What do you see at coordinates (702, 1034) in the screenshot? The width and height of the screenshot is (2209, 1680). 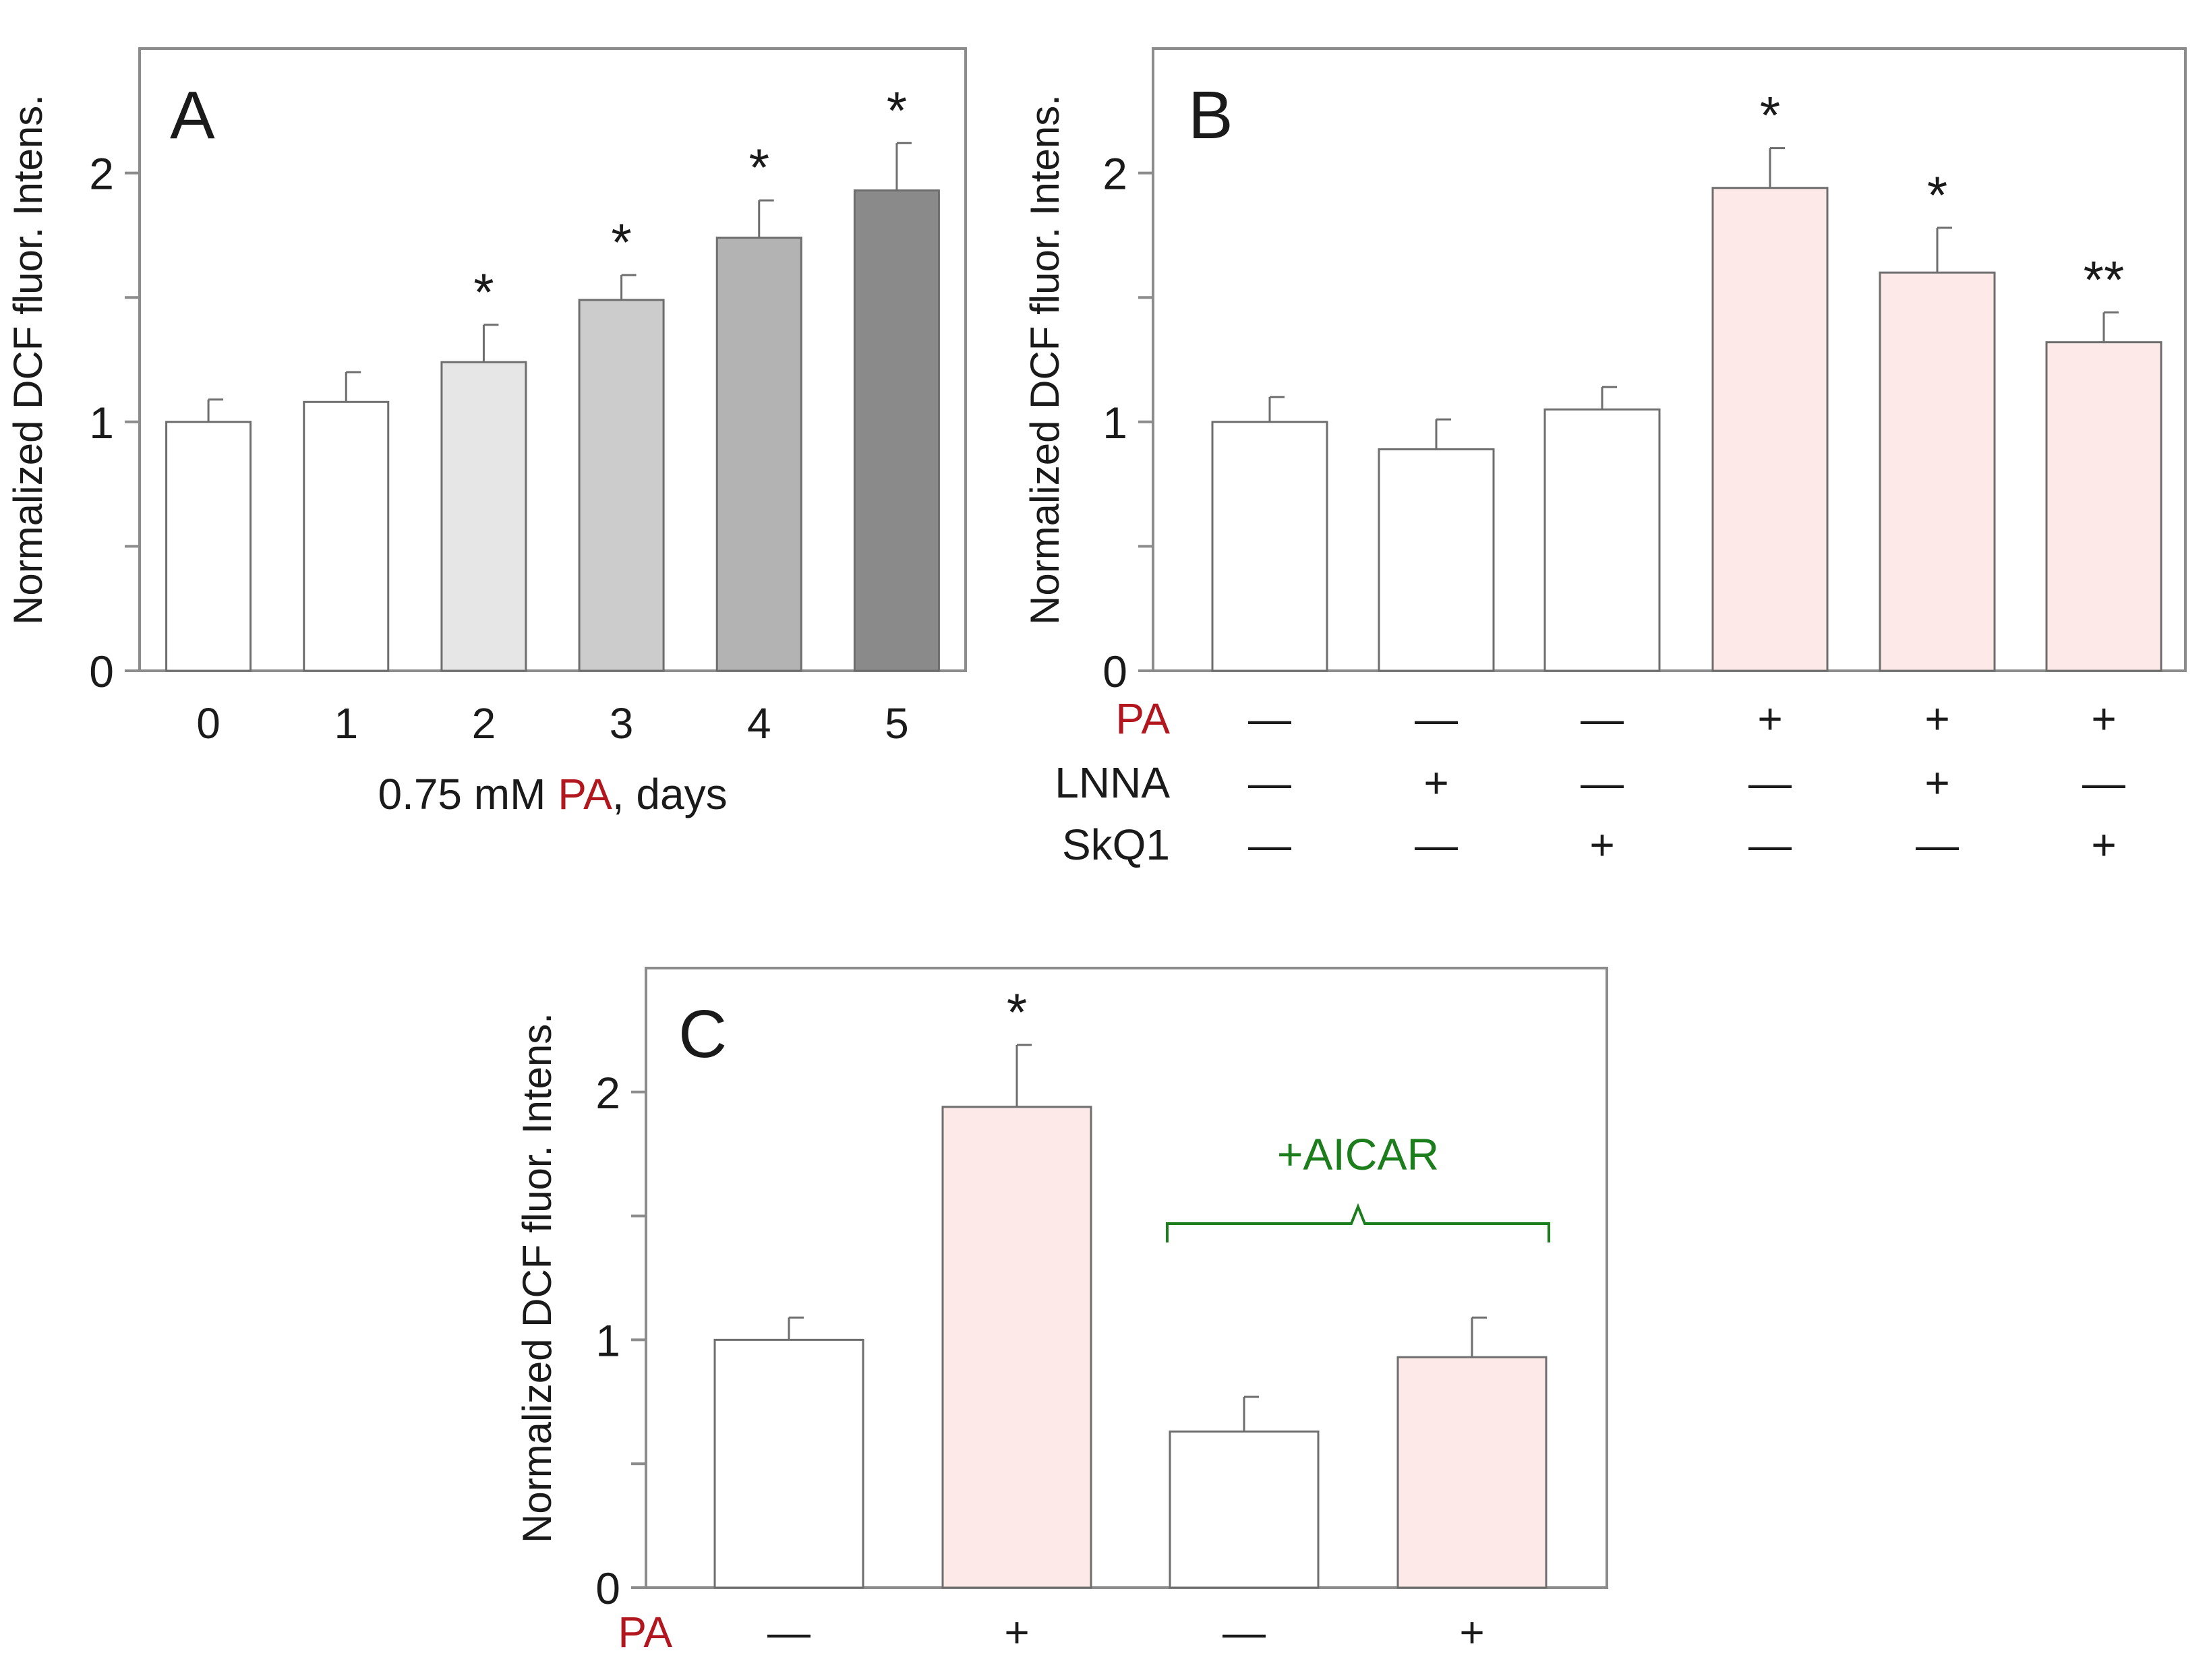 I see `panel-letter: C` at bounding box center [702, 1034].